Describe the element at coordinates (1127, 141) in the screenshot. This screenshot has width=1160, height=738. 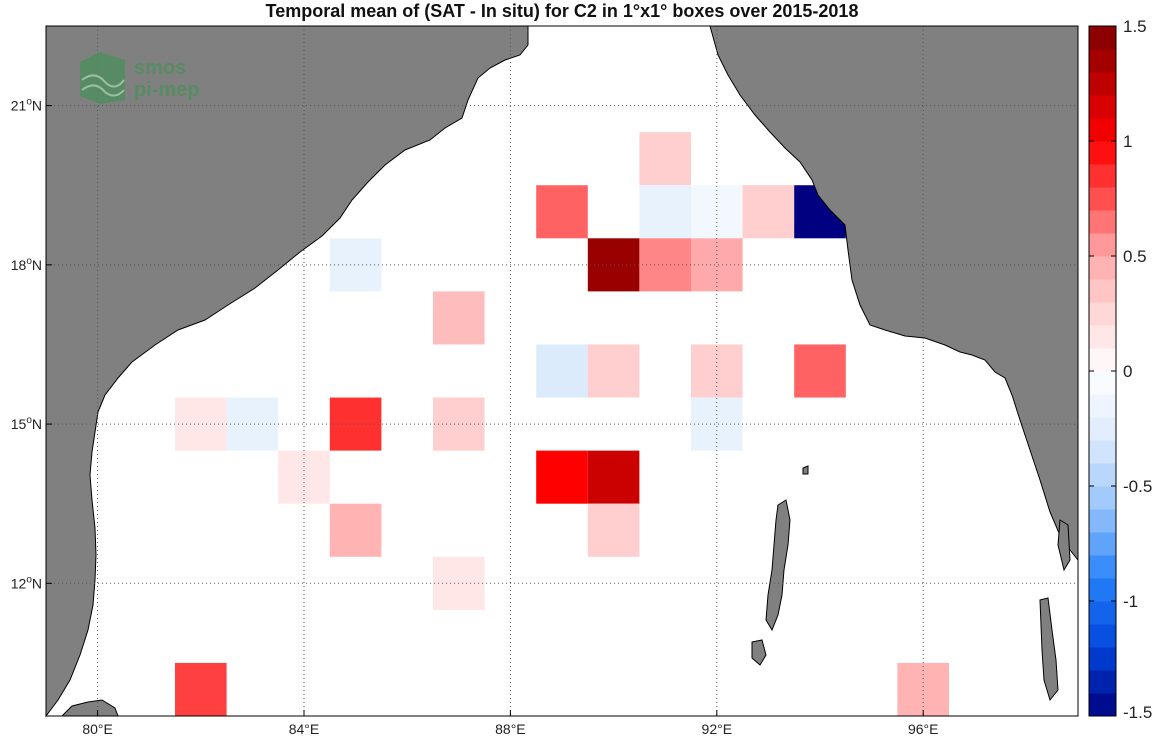
I see `colorbar-tick-label: 1` at that location.